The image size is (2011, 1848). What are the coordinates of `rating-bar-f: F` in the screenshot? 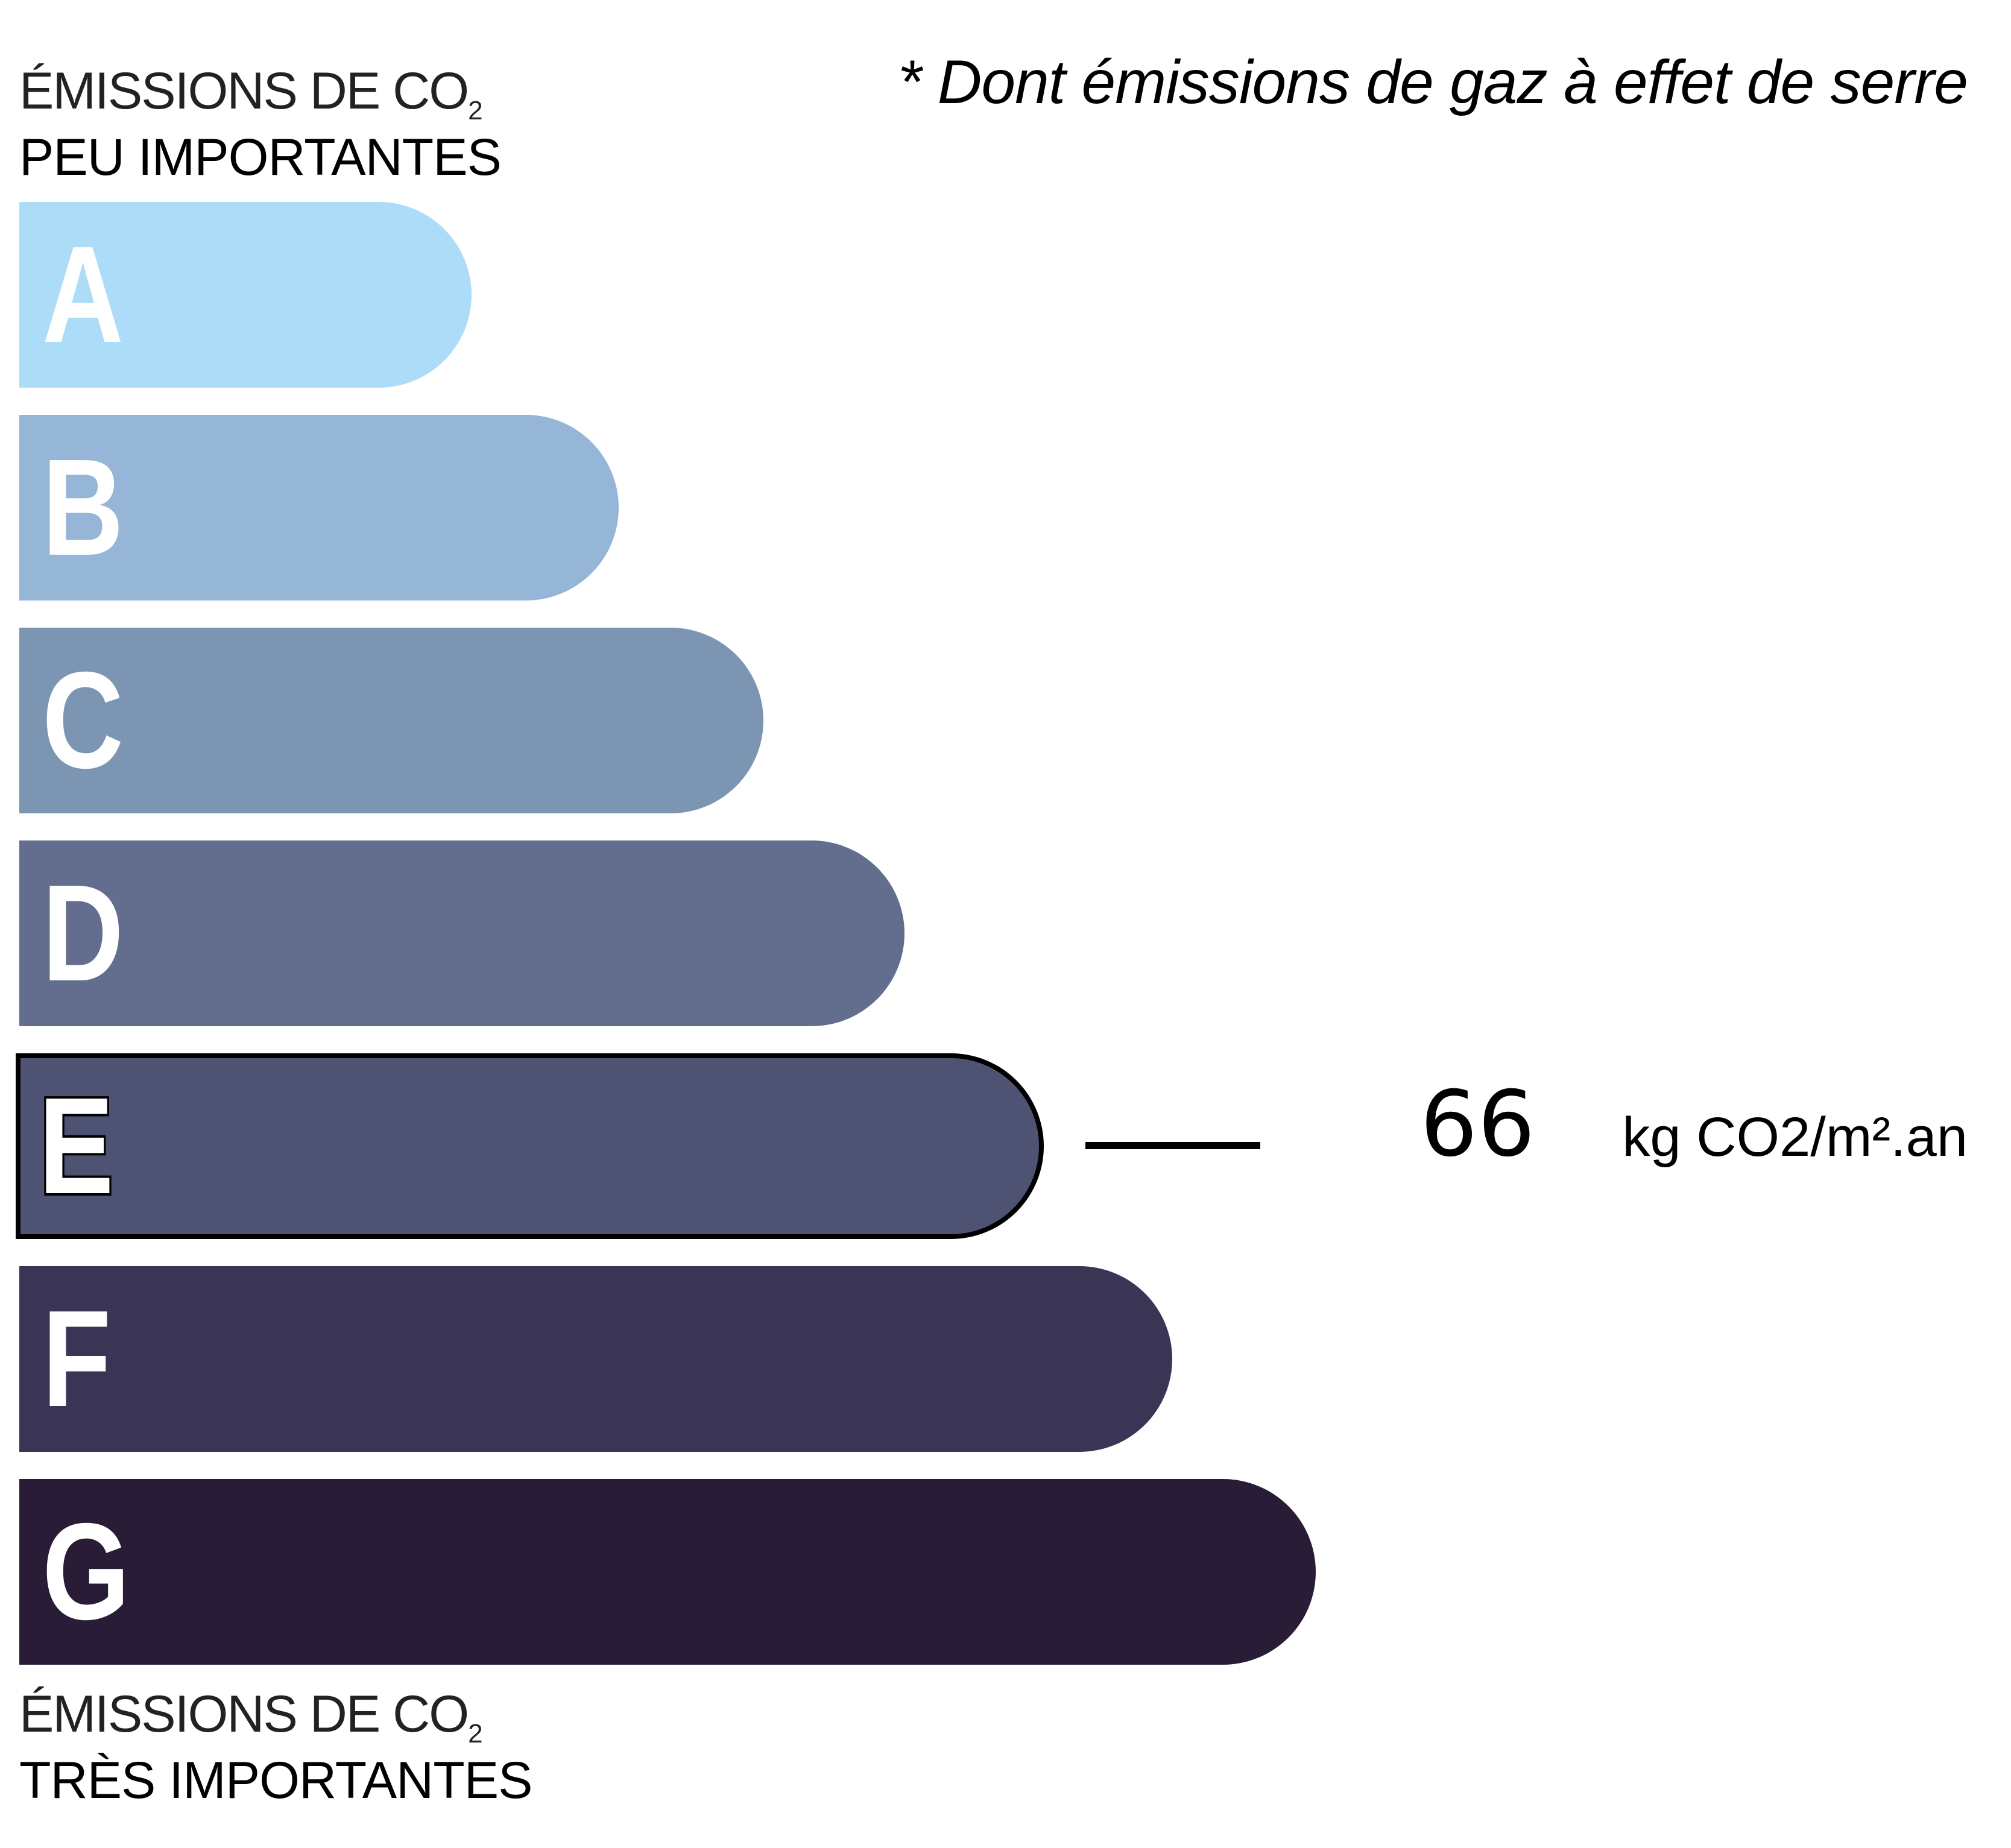 It's located at (595, 1359).